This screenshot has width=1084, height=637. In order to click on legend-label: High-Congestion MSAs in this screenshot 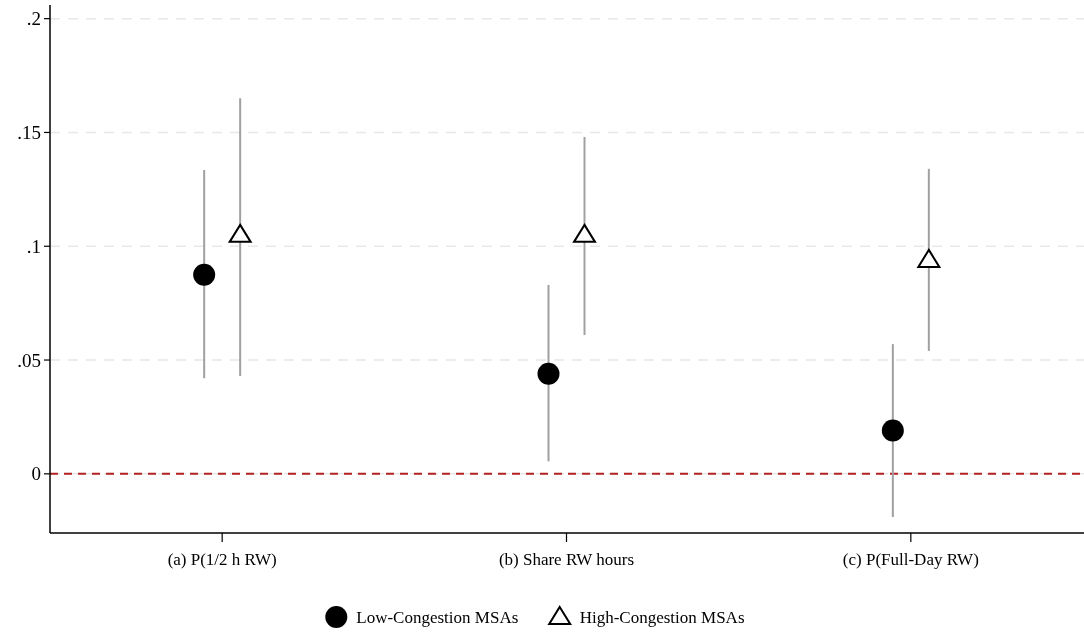, I will do `click(662, 617)`.